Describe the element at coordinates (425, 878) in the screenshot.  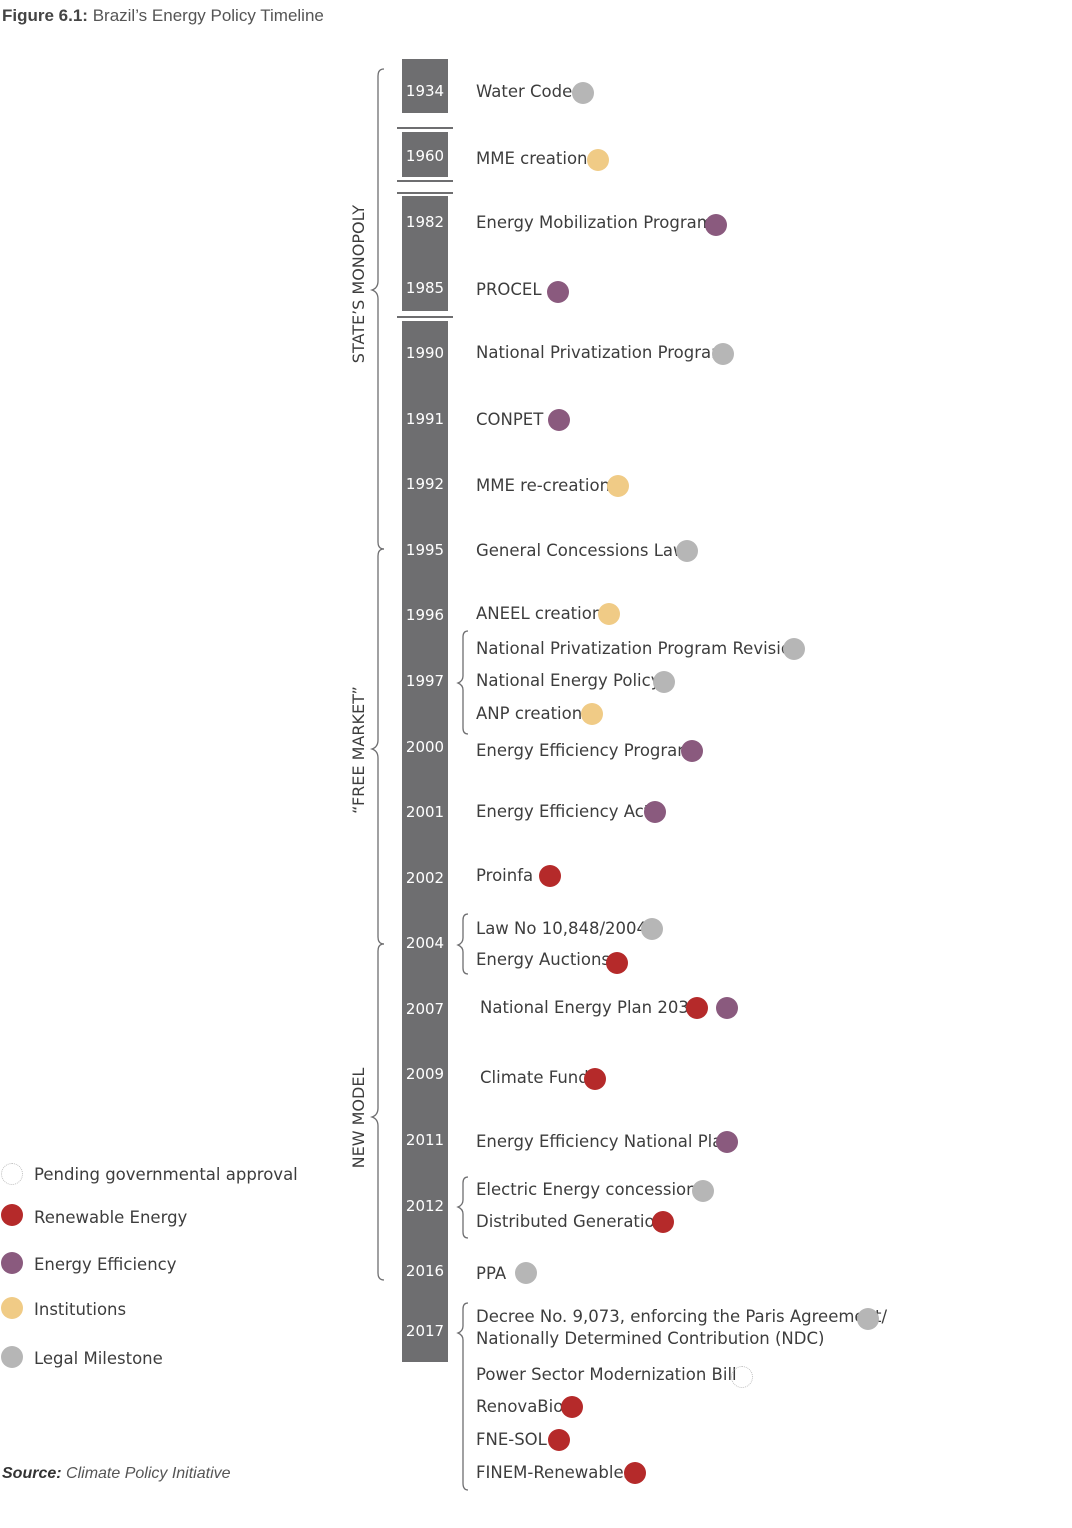
I see `year-label: 2002` at that location.